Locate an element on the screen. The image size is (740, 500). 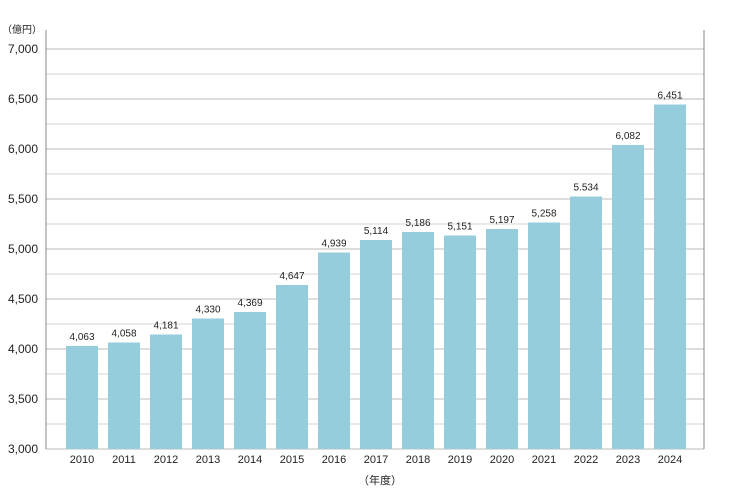
x-tick-label: 2012 is located at coordinates (166, 460).